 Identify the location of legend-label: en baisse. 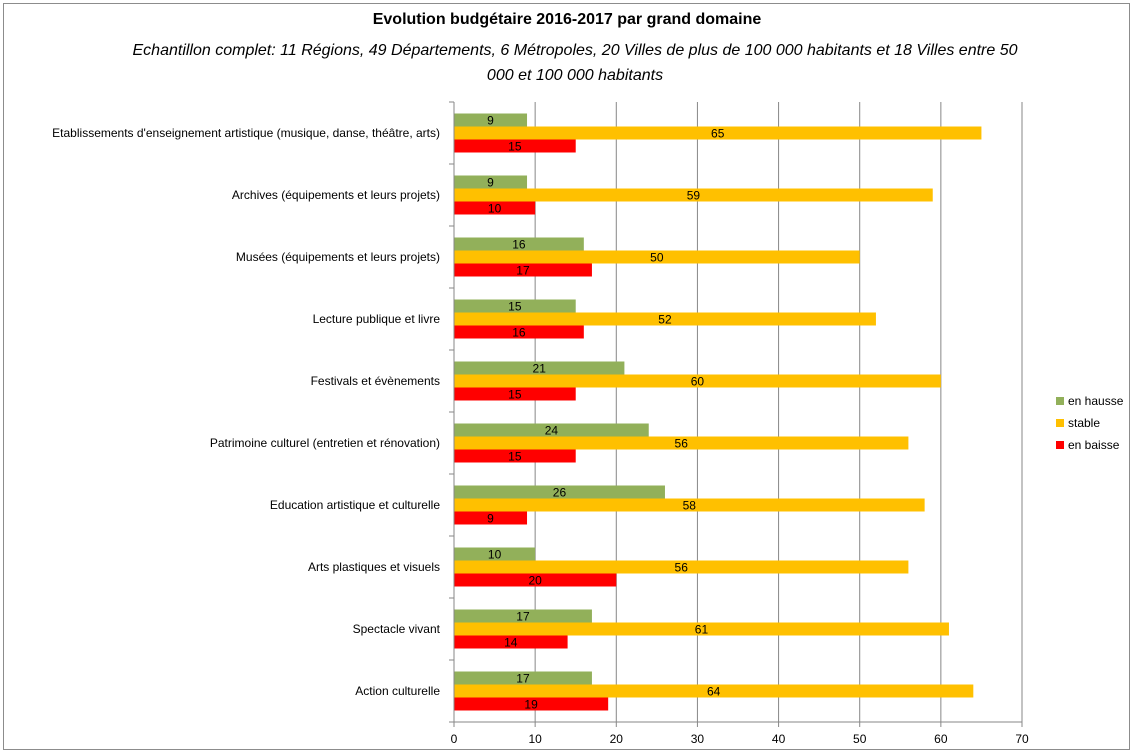
(1094, 445).